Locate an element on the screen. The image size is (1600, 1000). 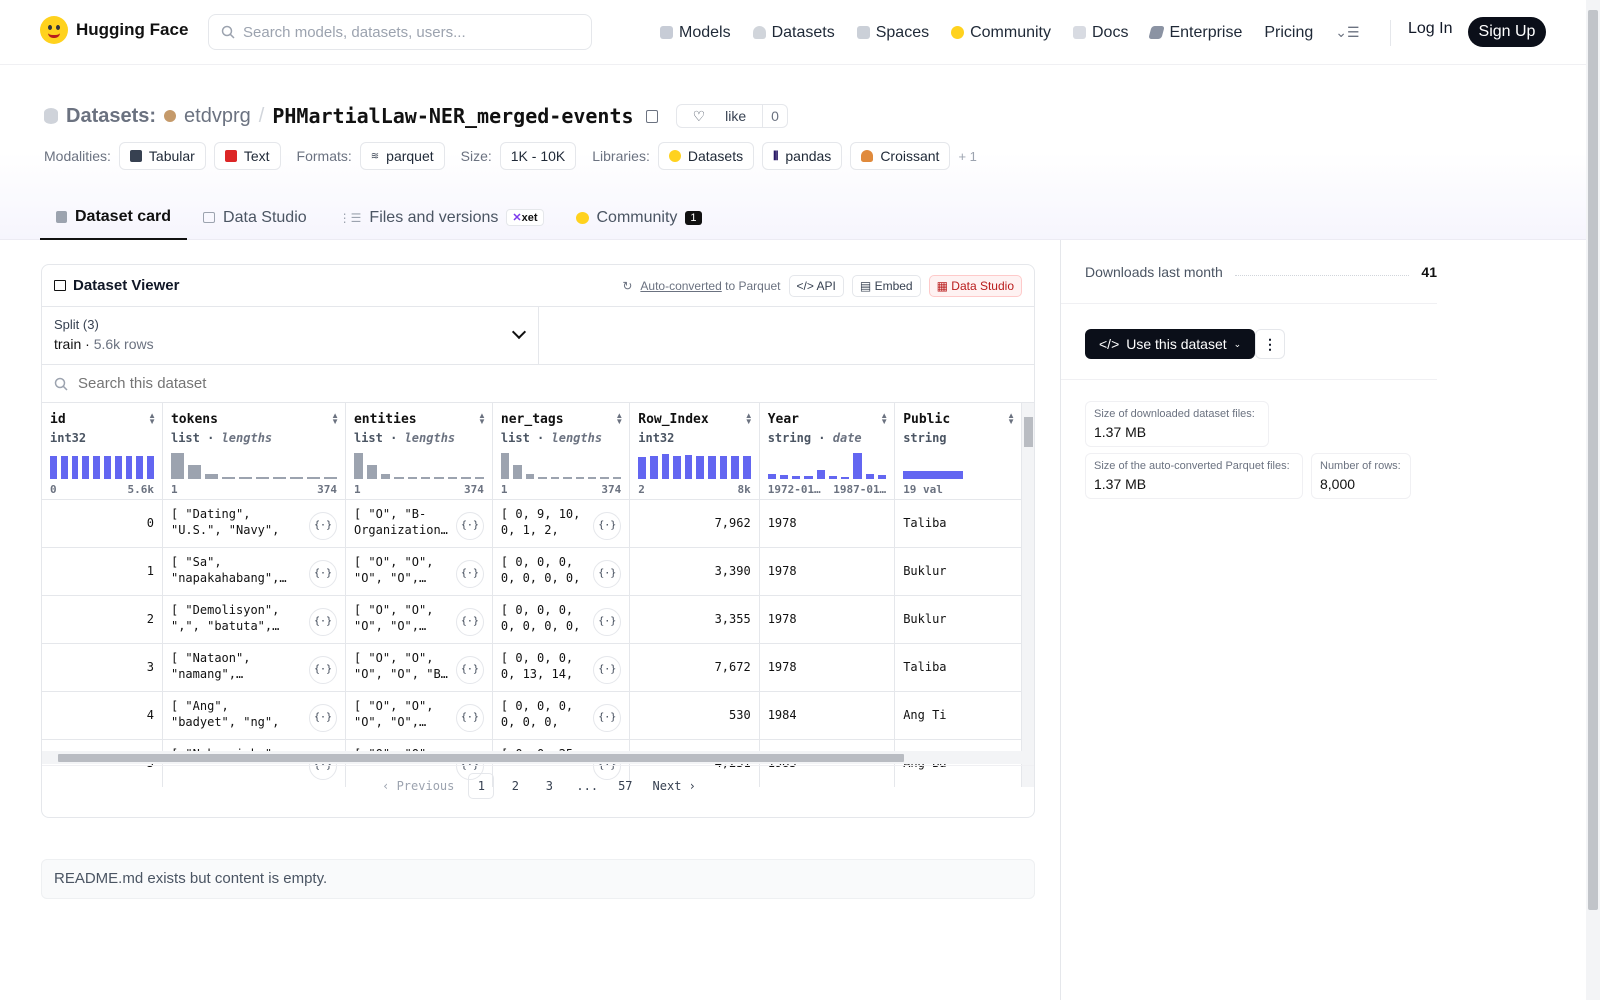
page-57-button: 57 is located at coordinates (625, 785).